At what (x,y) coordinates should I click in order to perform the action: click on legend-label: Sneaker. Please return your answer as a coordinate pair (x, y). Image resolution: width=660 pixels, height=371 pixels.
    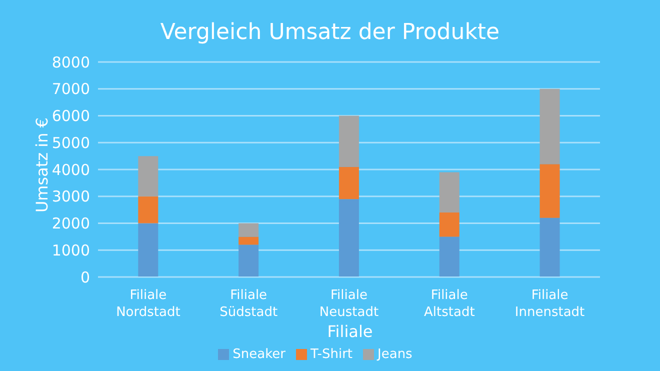
    Looking at the image, I should click on (259, 354).